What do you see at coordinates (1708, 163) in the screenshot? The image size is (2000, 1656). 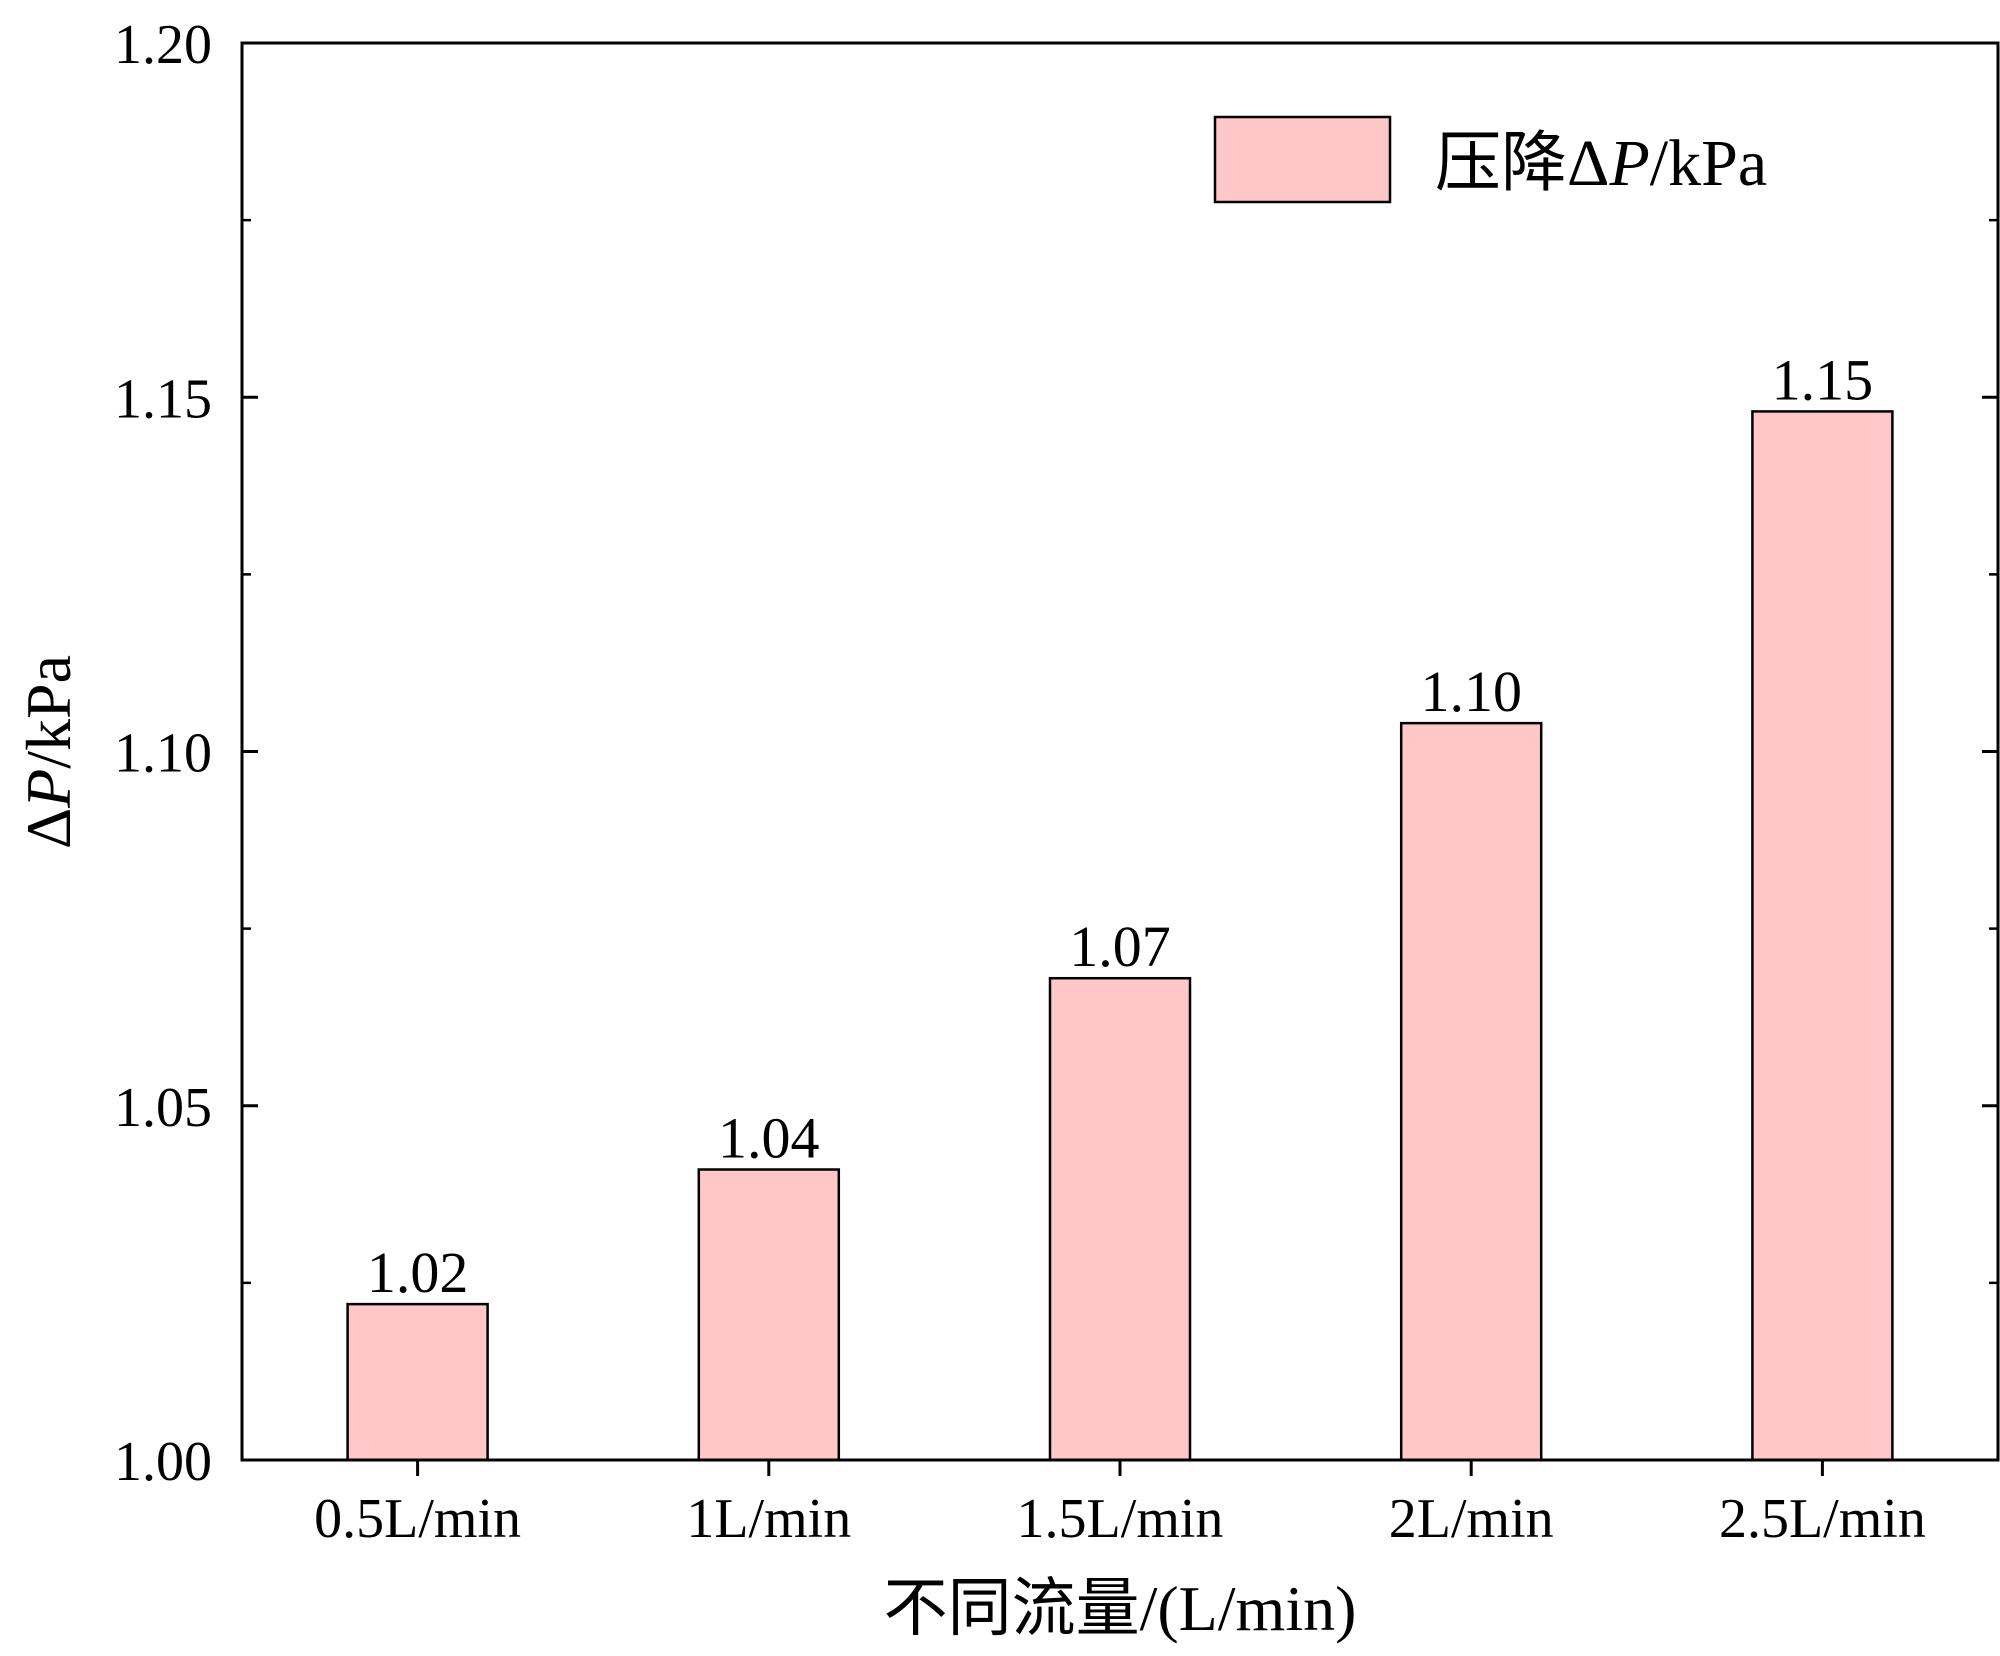 I see `legend-label-suffix: /kPa` at bounding box center [1708, 163].